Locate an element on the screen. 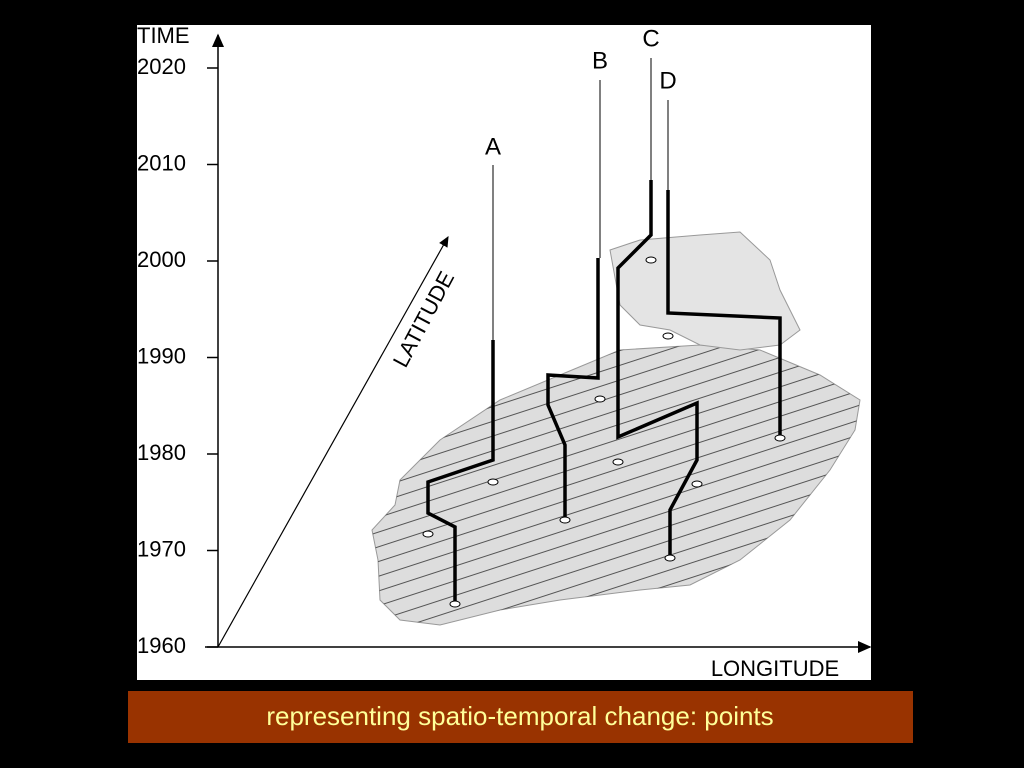 This screenshot has height=768, width=1024. trajectory-b is located at coordinates (573, 389).